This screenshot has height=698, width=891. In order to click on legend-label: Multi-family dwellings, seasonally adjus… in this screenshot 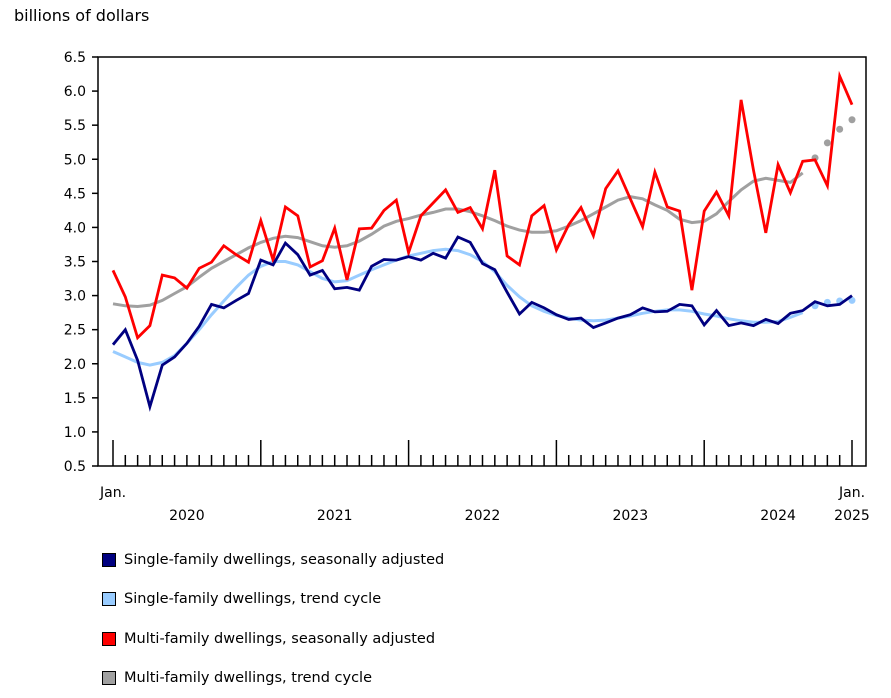, I will do `click(279, 639)`.